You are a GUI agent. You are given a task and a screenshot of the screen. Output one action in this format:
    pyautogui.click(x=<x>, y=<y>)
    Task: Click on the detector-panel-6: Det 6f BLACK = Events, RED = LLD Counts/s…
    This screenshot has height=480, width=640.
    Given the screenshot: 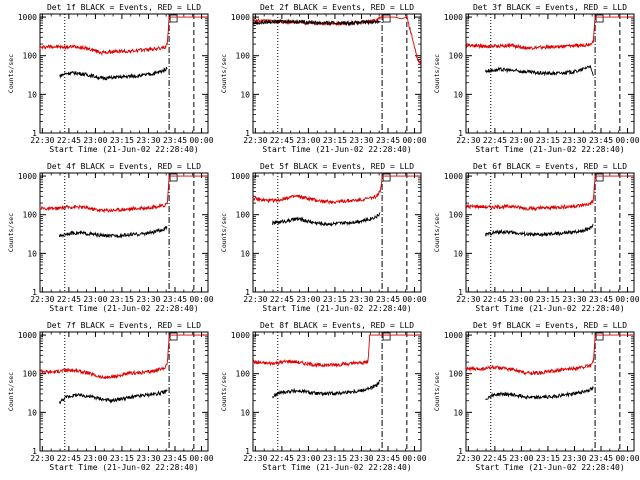 What is the action you would take?
    pyautogui.click(x=536, y=237)
    